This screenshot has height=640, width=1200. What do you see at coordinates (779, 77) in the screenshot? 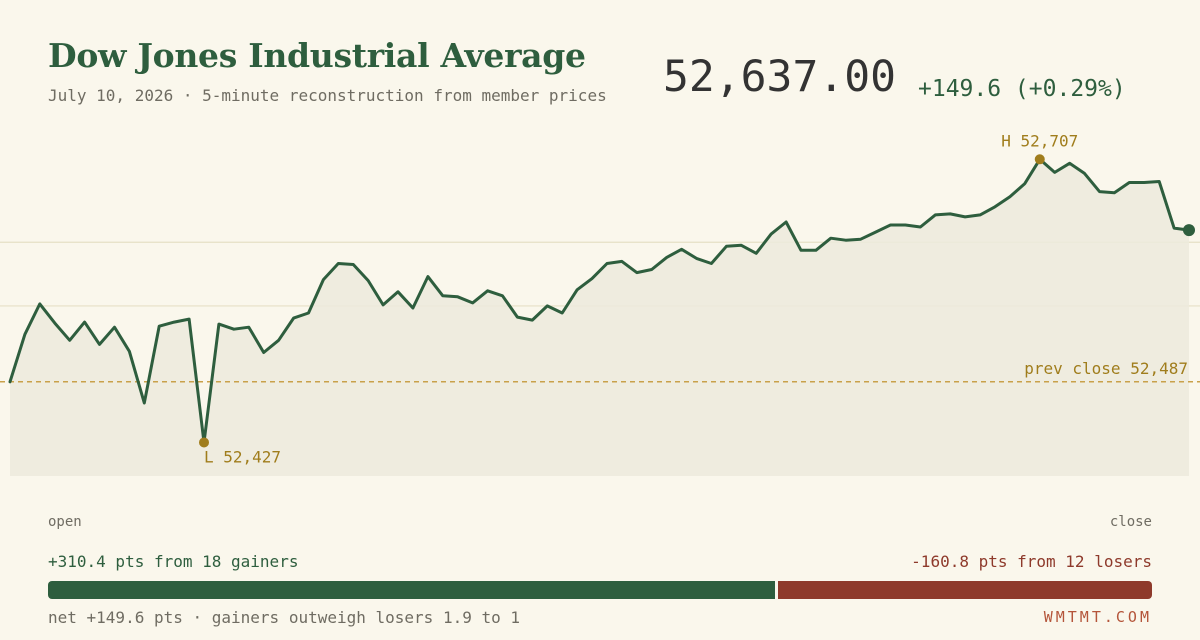
I see `current-price: 52,637.00` at bounding box center [779, 77].